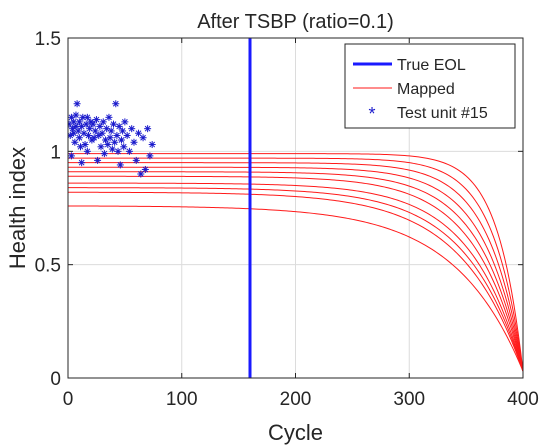 The height and width of the screenshot is (447, 550). What do you see at coordinates (431, 65) in the screenshot?
I see `legend-true-eol-label: True EOL` at bounding box center [431, 65].